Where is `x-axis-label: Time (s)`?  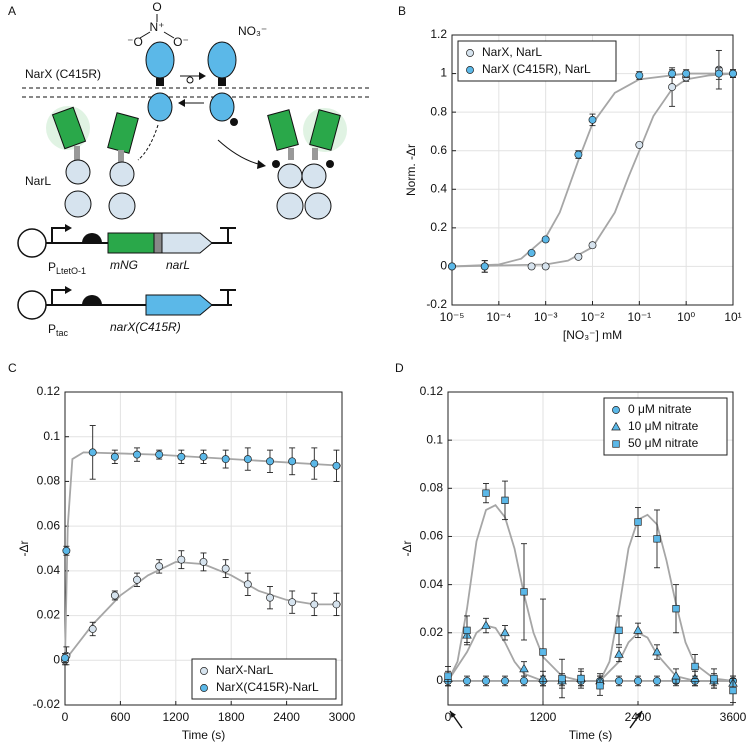 x-axis-label: Time (s) is located at coordinates (204, 735).